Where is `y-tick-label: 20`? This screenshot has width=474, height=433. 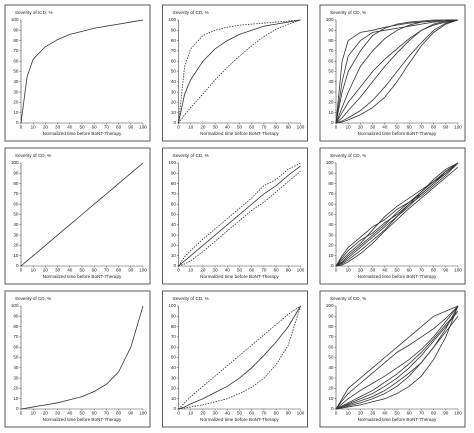 y-tick-label: 20 is located at coordinates (16, 245).